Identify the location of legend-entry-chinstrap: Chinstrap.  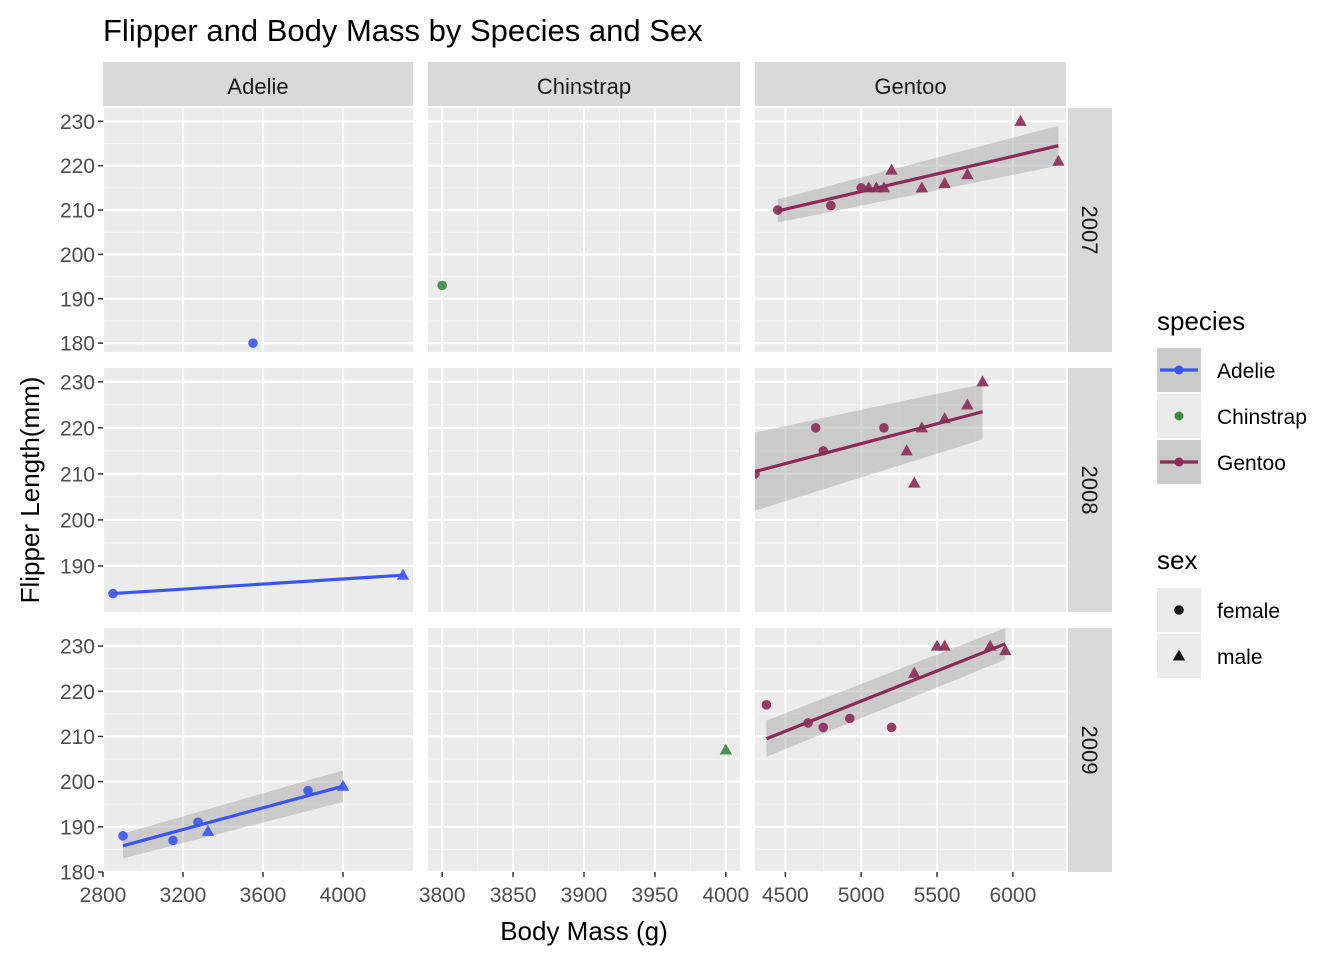
(1232, 416).